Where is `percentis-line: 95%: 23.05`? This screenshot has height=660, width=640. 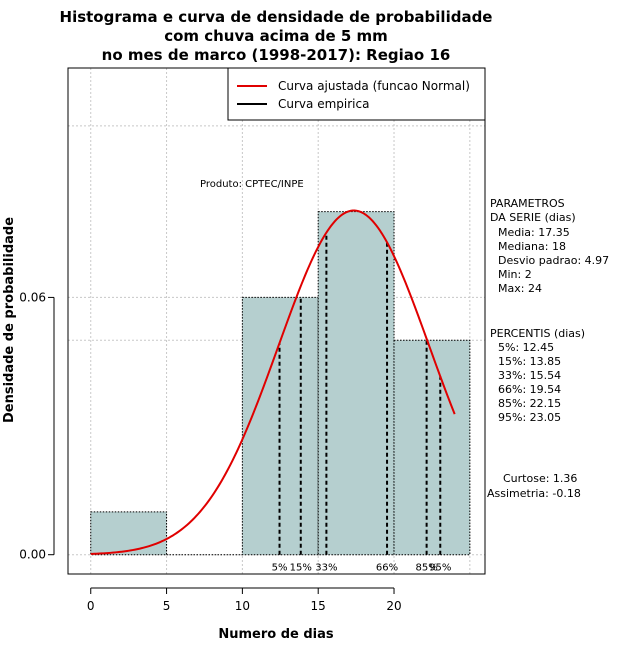
percentis-line: 95%: 23.05 is located at coordinates (529, 417).